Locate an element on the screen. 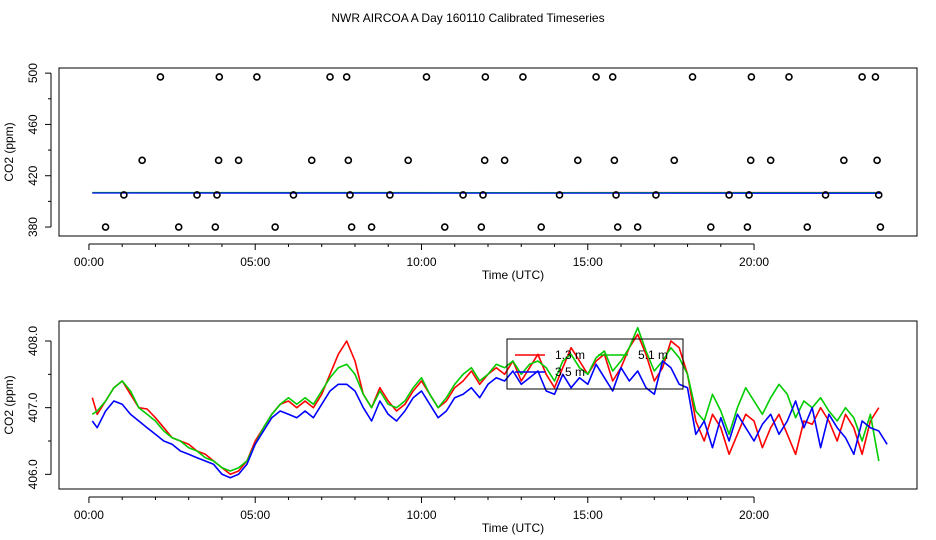  panel2-x-tick-label: 15:00 is located at coordinates (588, 515).